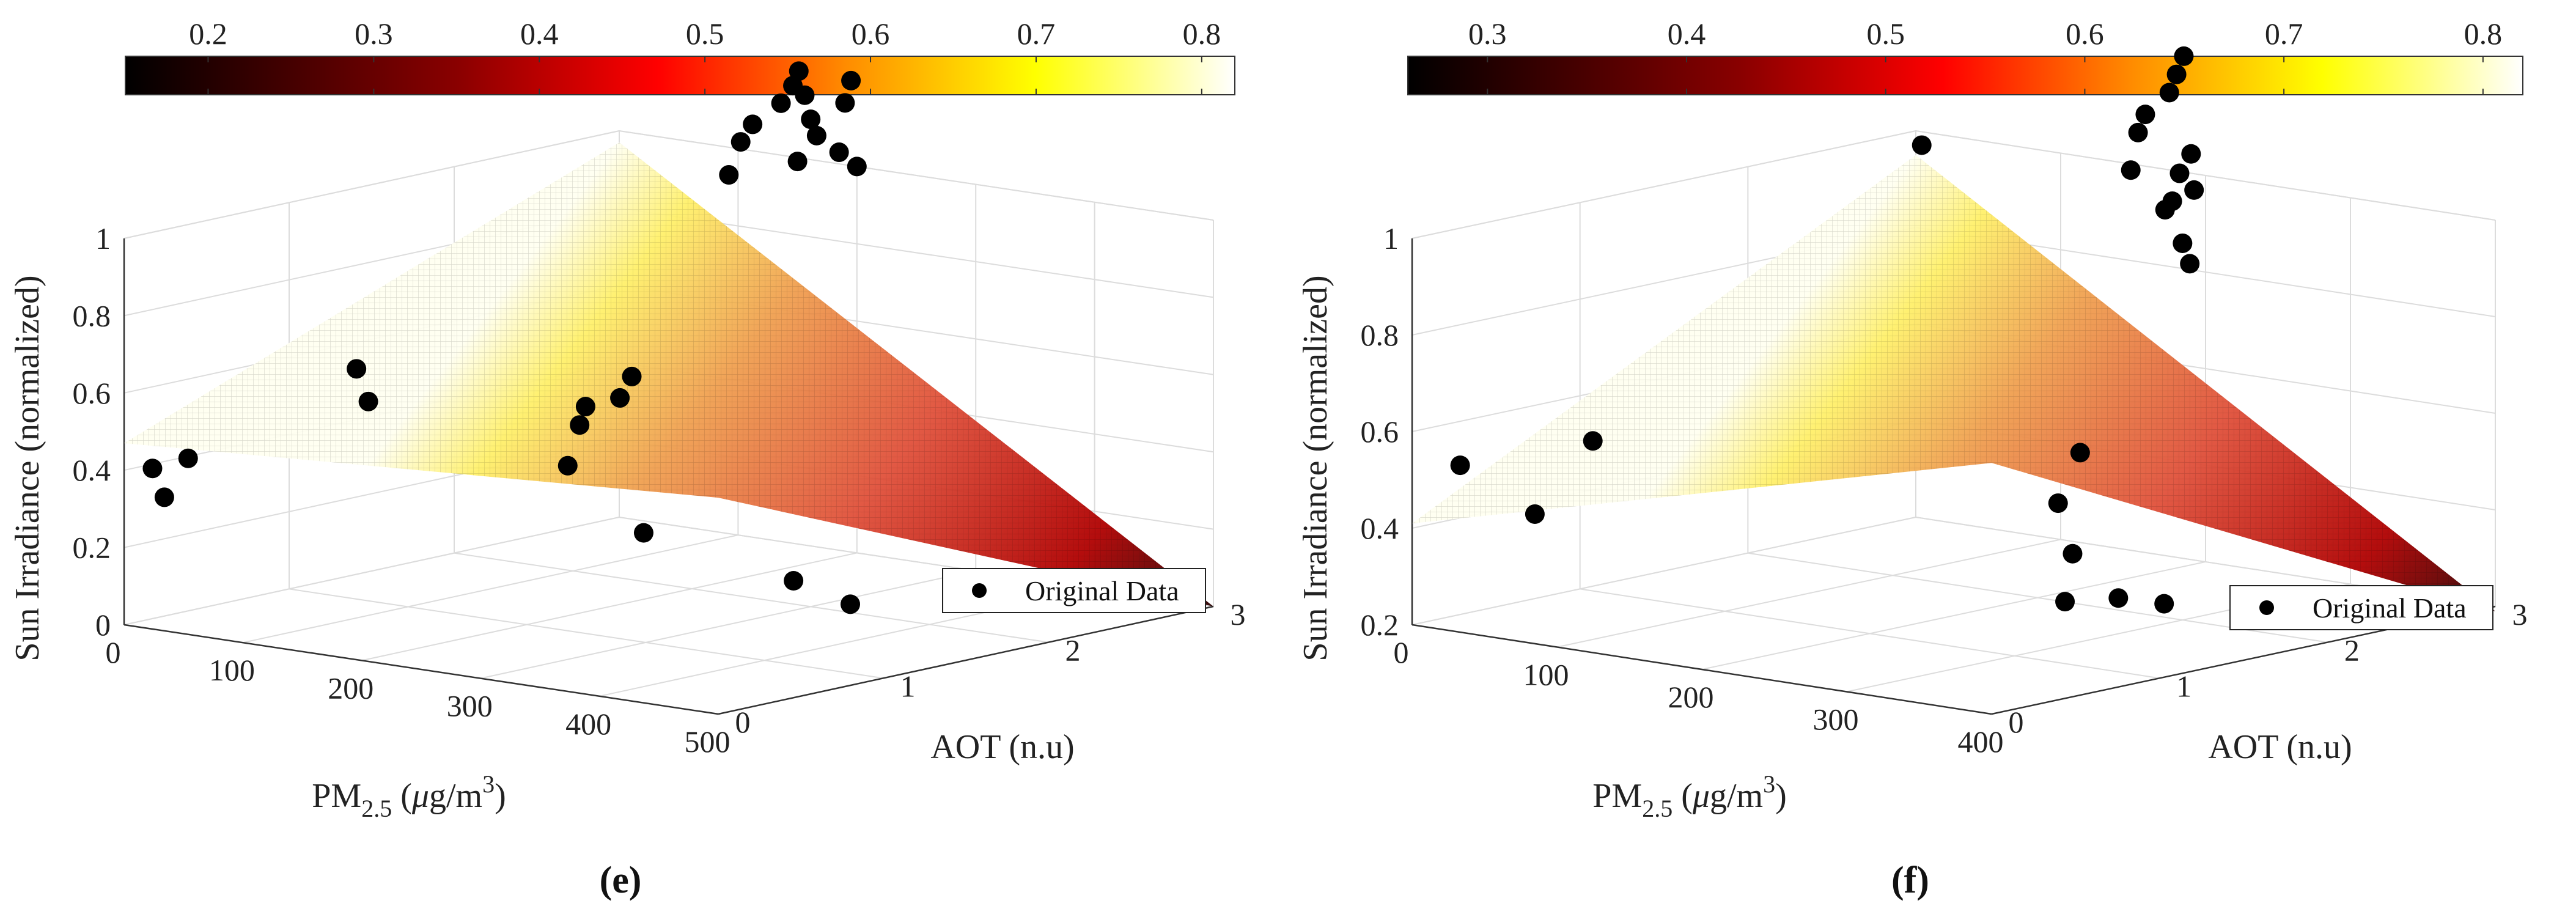  I want to click on panel-caption: (e), so click(621, 880).